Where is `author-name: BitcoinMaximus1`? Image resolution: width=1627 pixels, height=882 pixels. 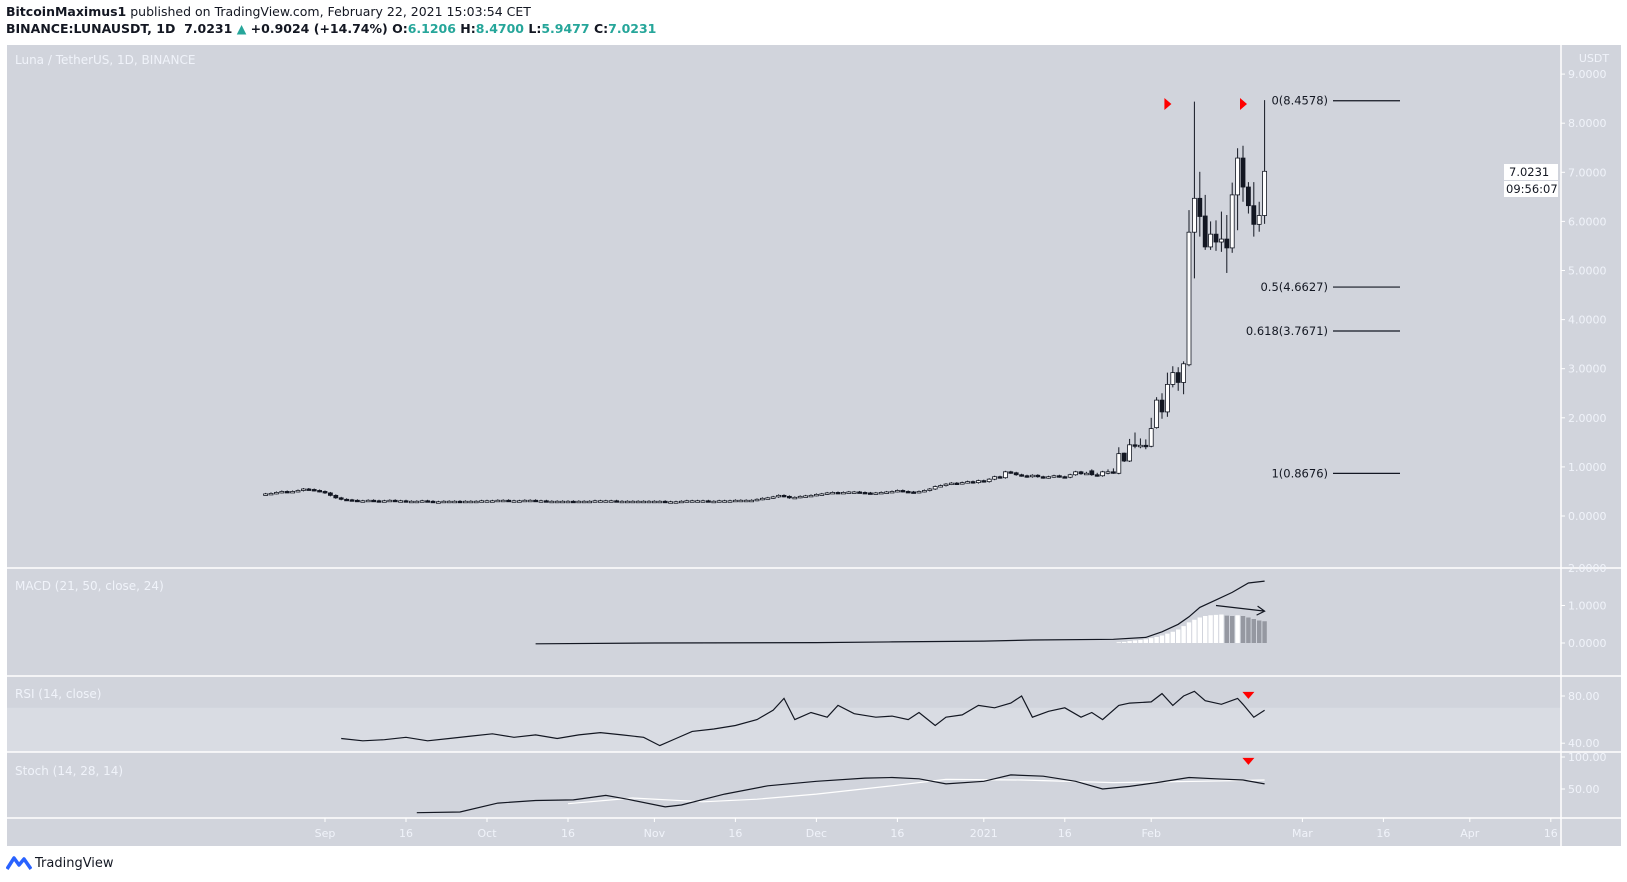 author-name: BitcoinMaximus1 is located at coordinates (66, 11).